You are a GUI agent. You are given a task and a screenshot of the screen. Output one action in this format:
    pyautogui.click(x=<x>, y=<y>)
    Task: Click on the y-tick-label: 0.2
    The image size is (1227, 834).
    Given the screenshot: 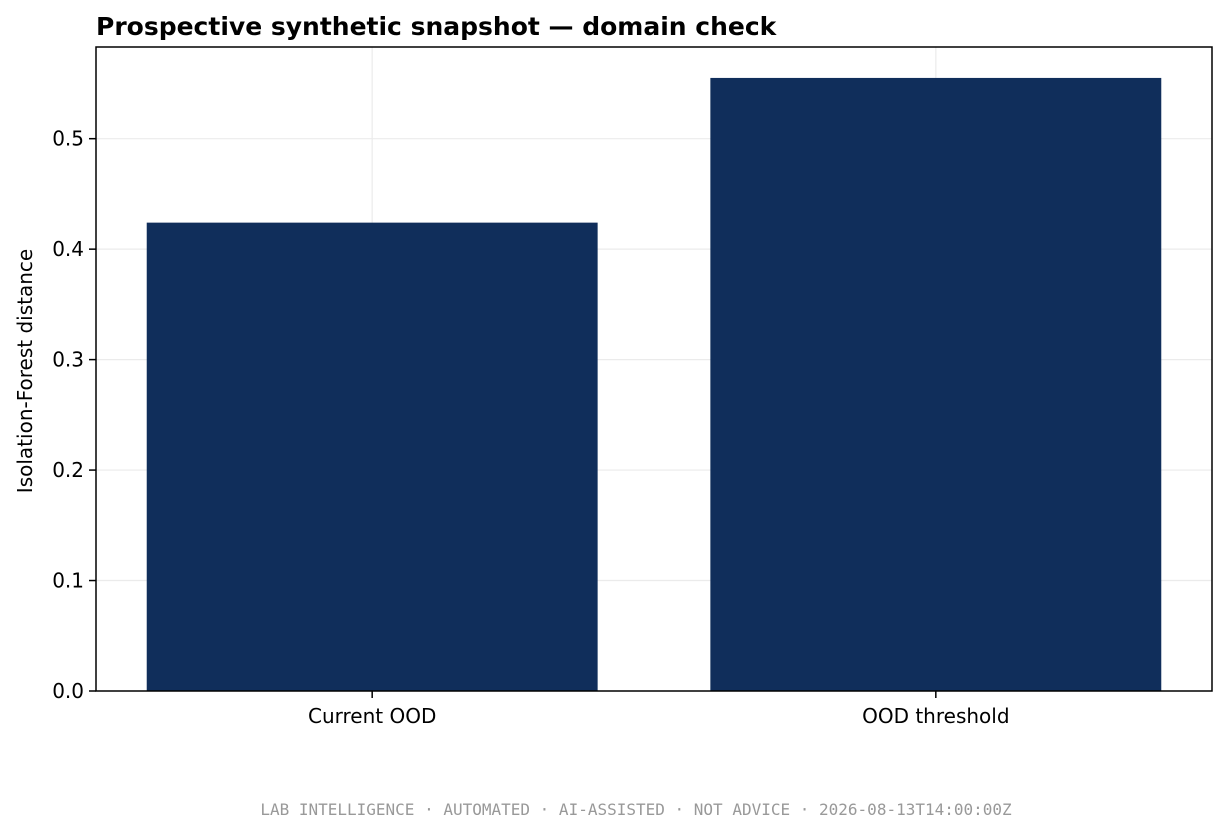 What is the action you would take?
    pyautogui.click(x=68, y=470)
    